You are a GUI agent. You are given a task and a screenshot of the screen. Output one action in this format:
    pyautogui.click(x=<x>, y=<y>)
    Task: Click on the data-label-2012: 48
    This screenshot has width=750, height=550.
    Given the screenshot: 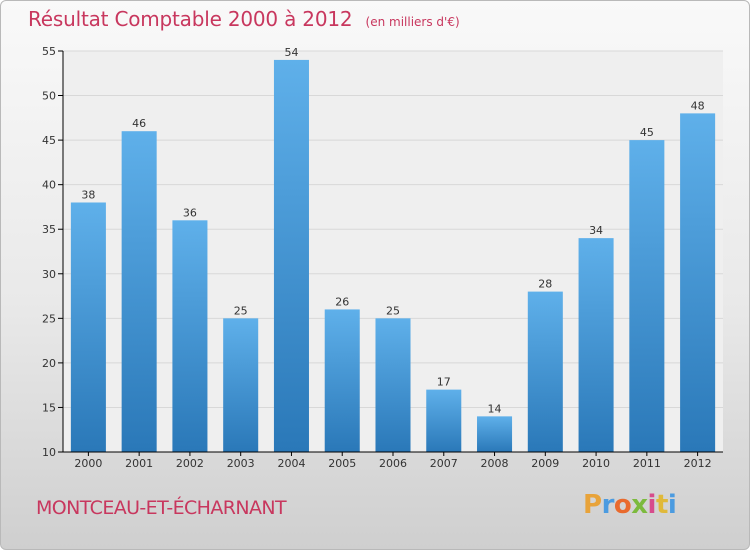 What is the action you would take?
    pyautogui.click(x=698, y=105)
    